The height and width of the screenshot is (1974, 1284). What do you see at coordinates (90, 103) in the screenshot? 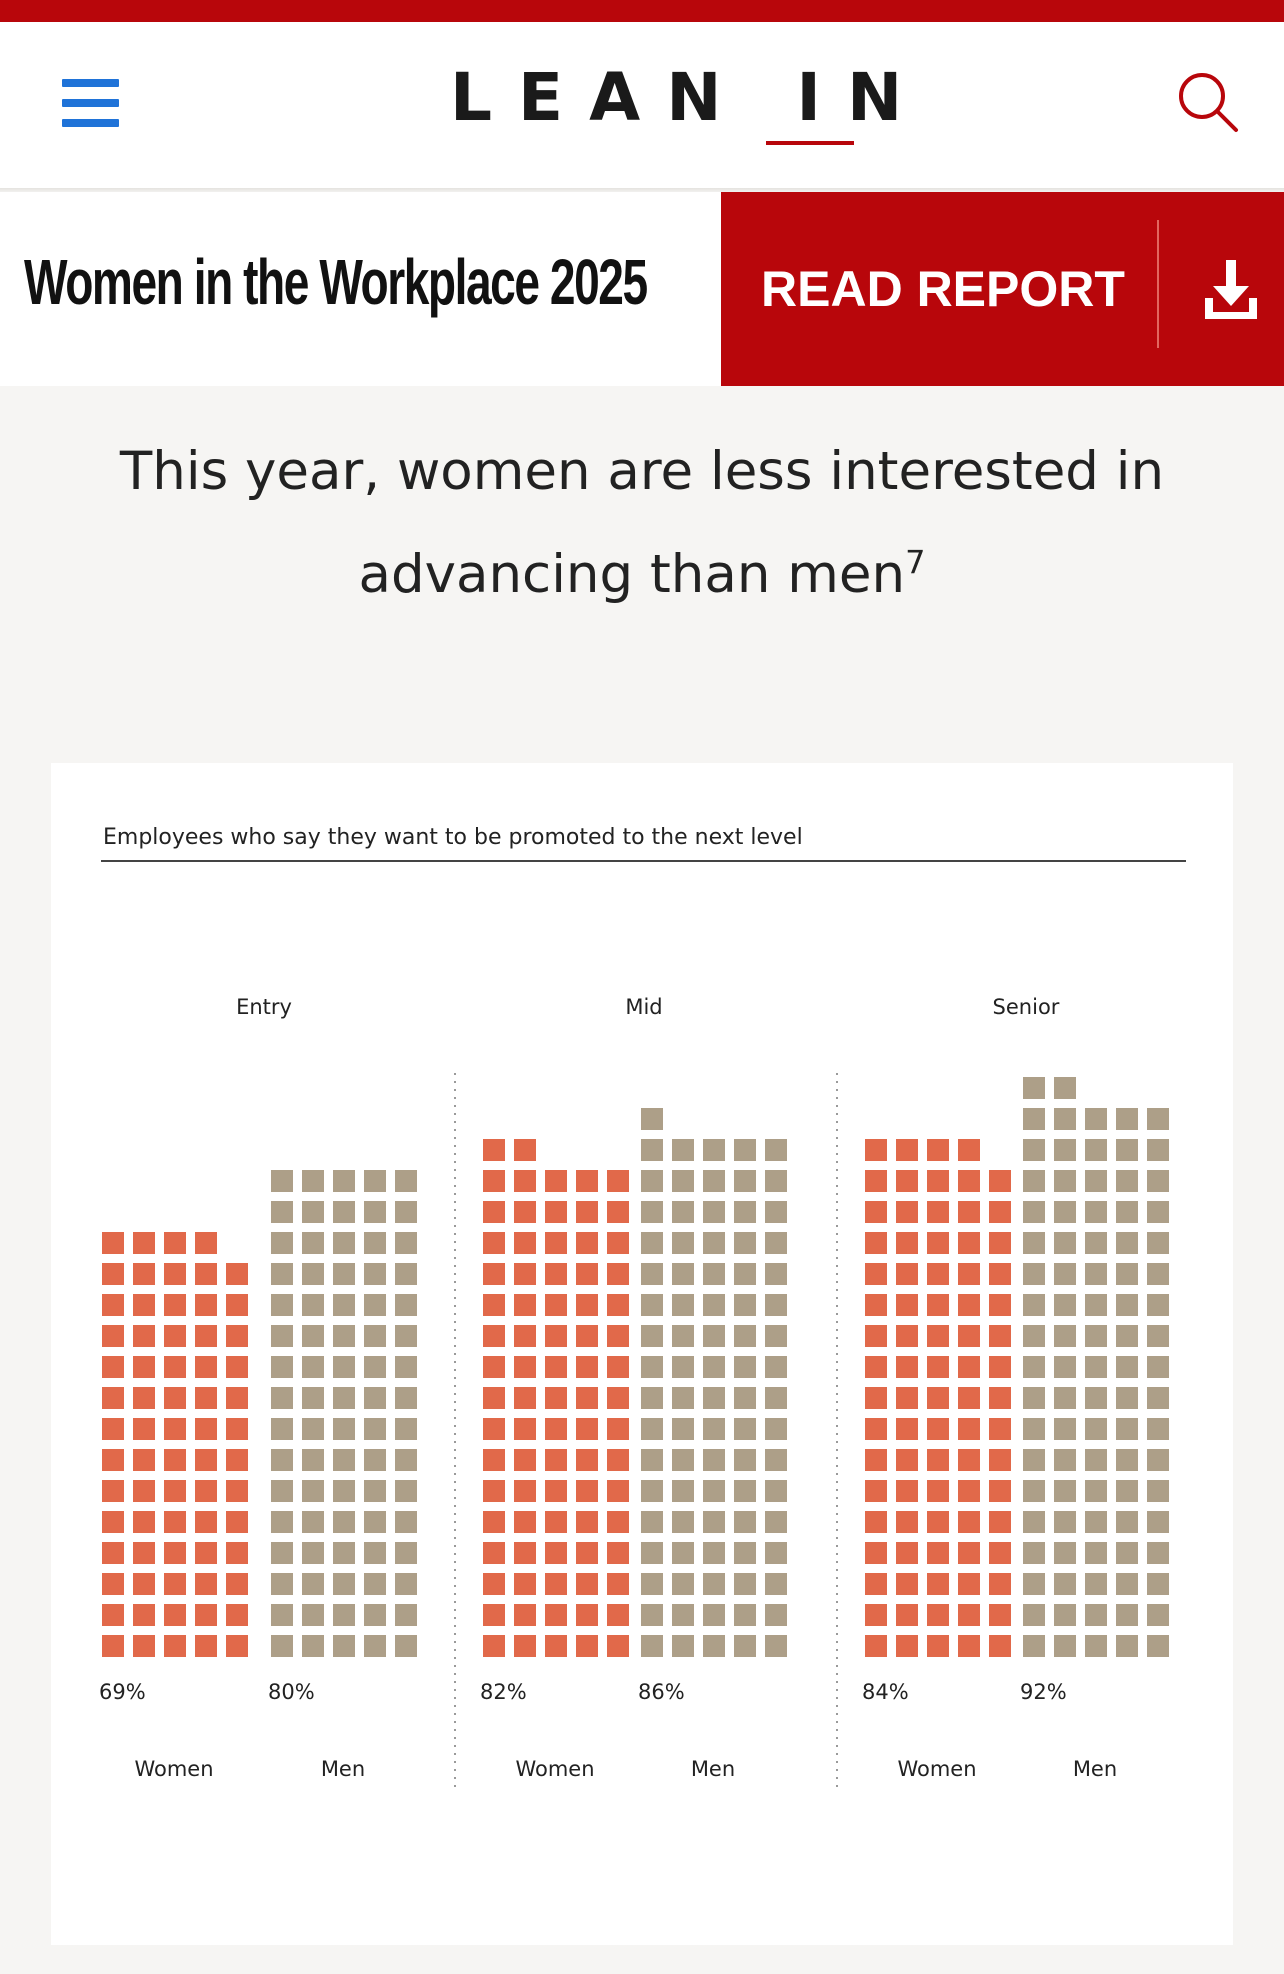
I see `hamburger-menu-icon` at bounding box center [90, 103].